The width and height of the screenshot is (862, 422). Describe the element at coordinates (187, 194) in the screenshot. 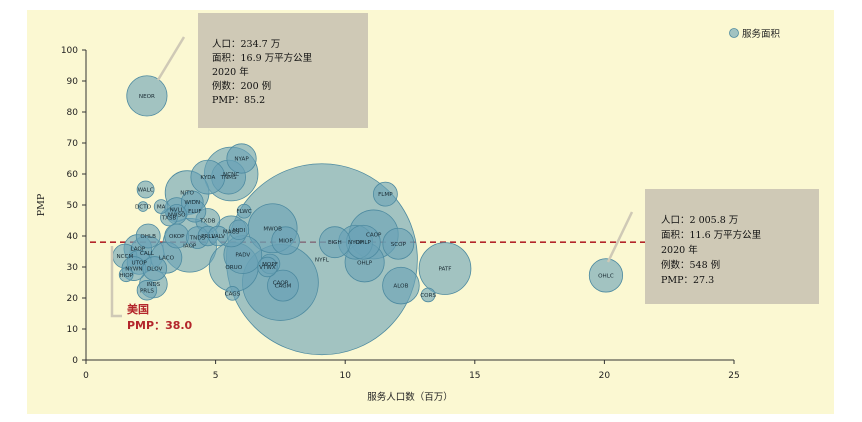

I see `bubble-label: NJTO` at that location.